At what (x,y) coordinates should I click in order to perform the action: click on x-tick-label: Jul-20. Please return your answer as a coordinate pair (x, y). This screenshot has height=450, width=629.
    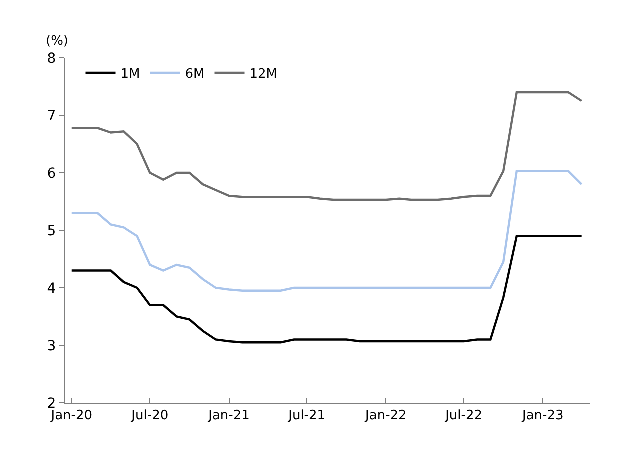
    Looking at the image, I should click on (149, 416).